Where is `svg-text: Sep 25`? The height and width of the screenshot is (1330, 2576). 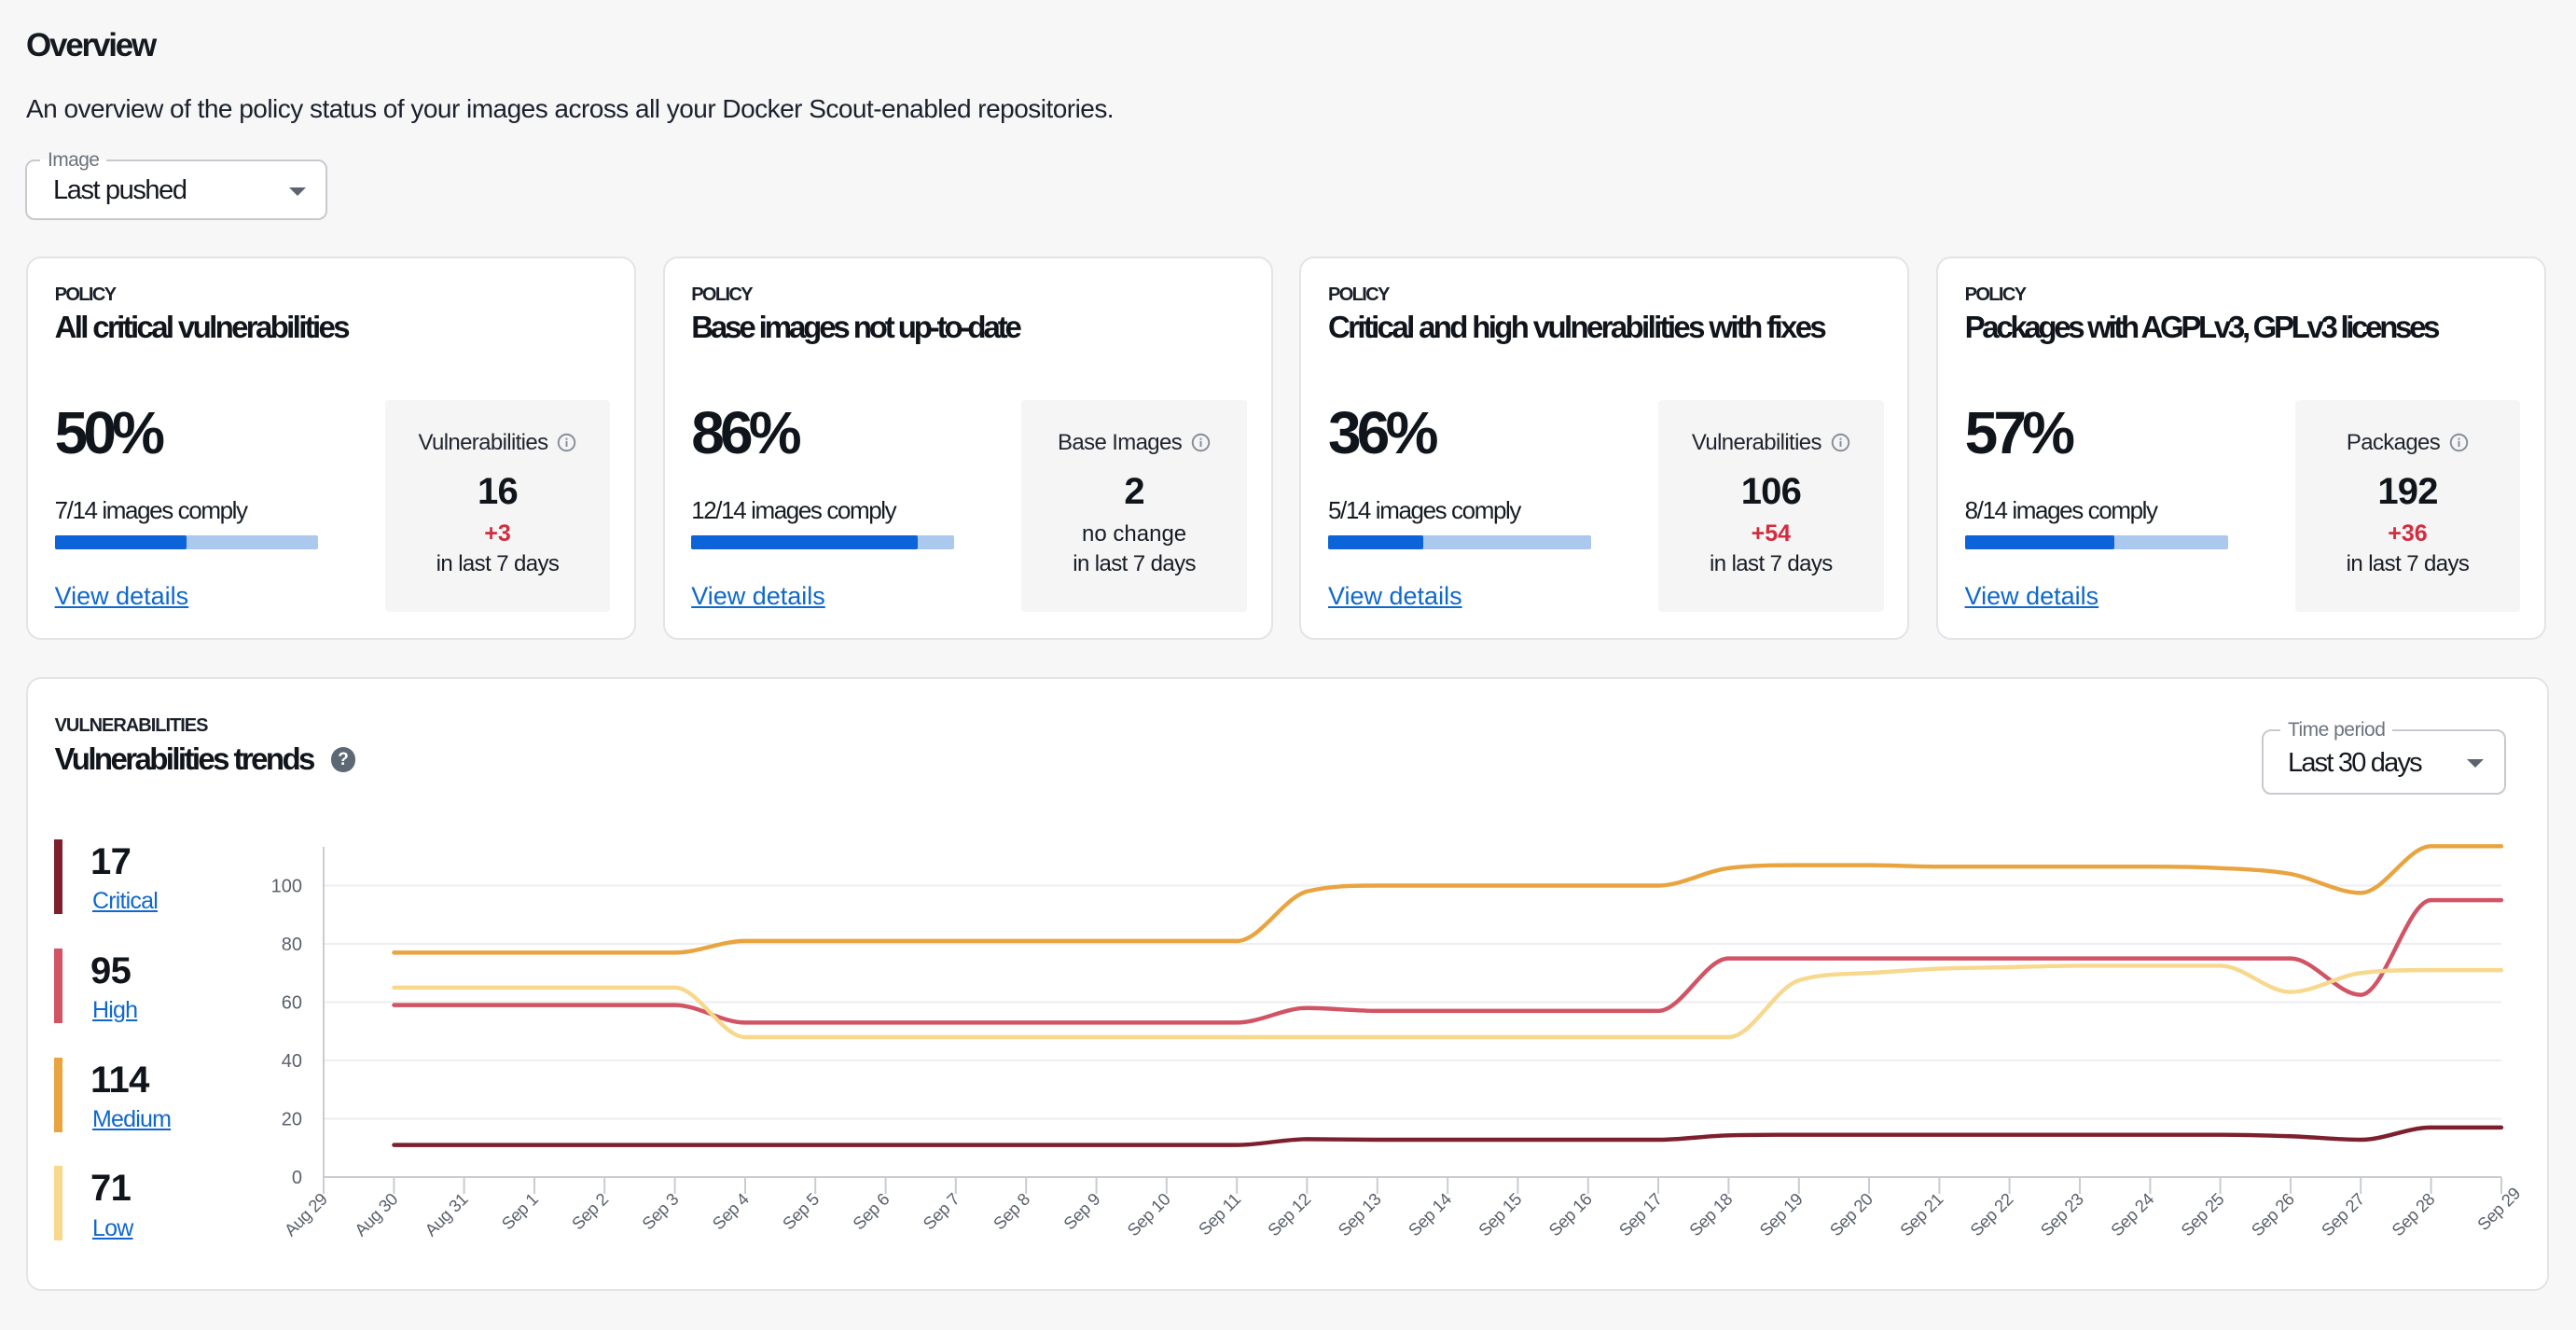
svg-text: Sep 25 is located at coordinates (2202, 1214).